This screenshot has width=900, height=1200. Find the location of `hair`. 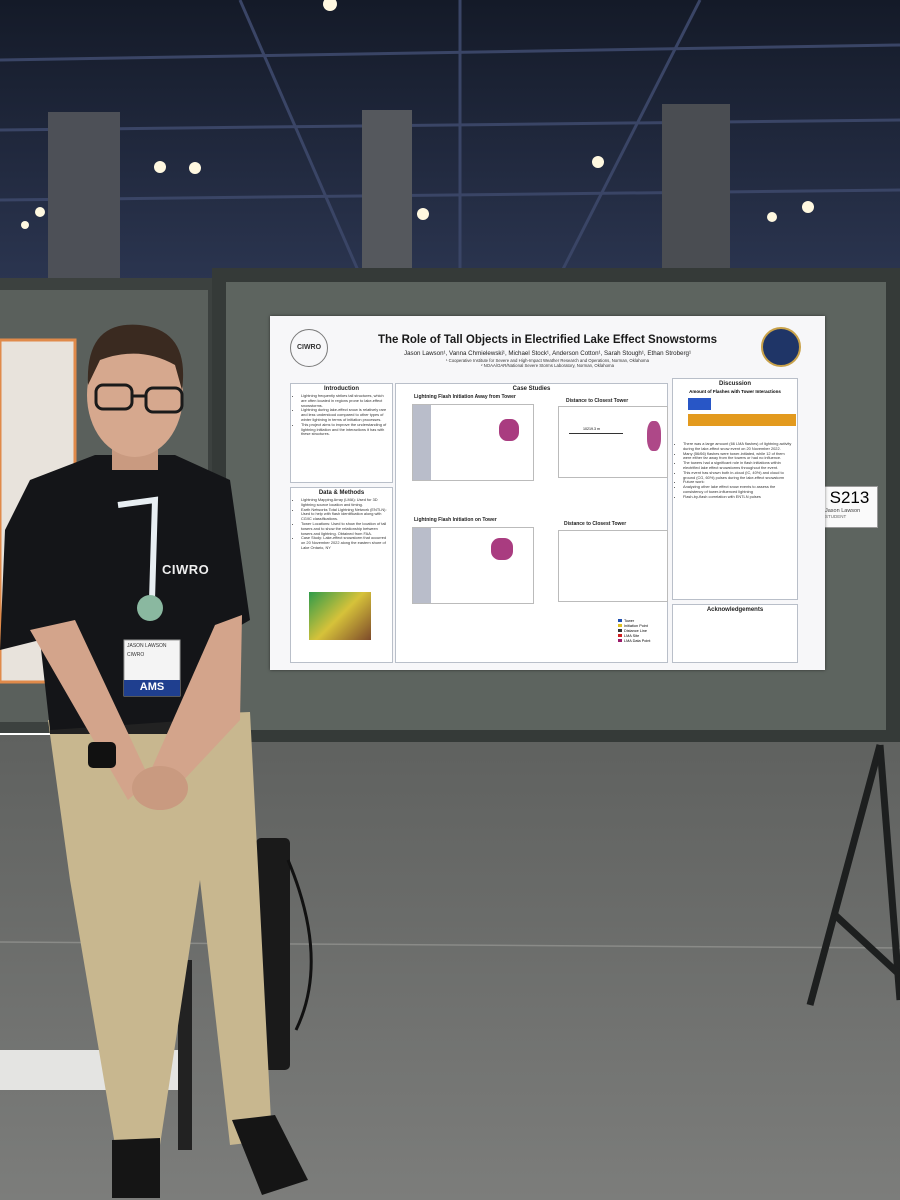

hair is located at coordinates (135, 357).